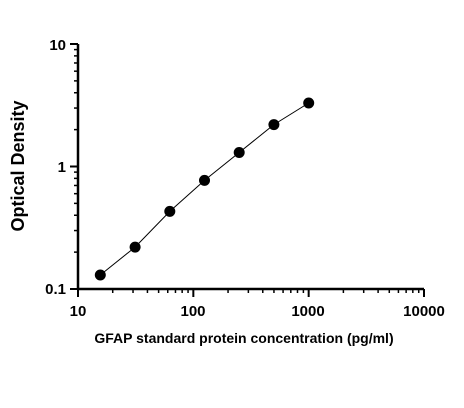  What do you see at coordinates (57, 45) in the screenshot?
I see `y-tick-label-10: 10` at bounding box center [57, 45].